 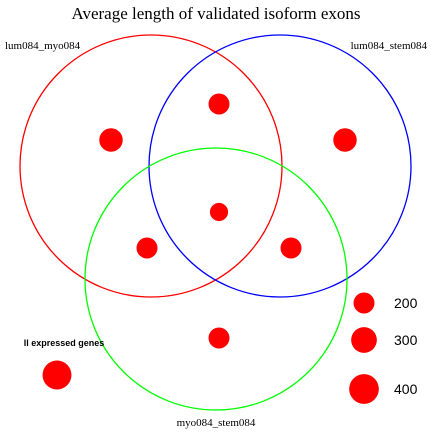 I want to click on size-legend: 200 300 400, so click(x=383, y=348).